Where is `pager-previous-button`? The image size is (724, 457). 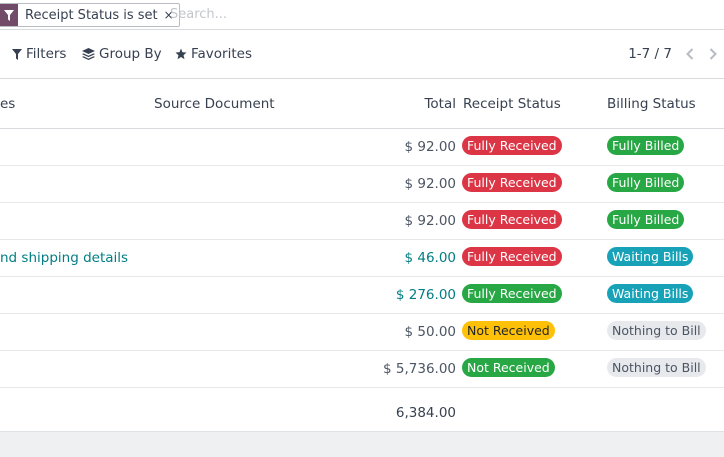 pager-previous-button is located at coordinates (690, 54).